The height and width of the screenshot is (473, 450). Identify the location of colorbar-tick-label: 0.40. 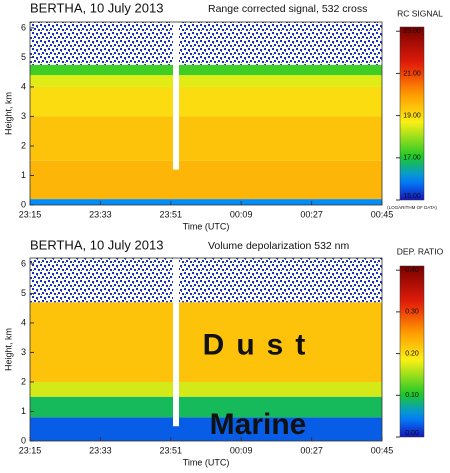
(412, 270).